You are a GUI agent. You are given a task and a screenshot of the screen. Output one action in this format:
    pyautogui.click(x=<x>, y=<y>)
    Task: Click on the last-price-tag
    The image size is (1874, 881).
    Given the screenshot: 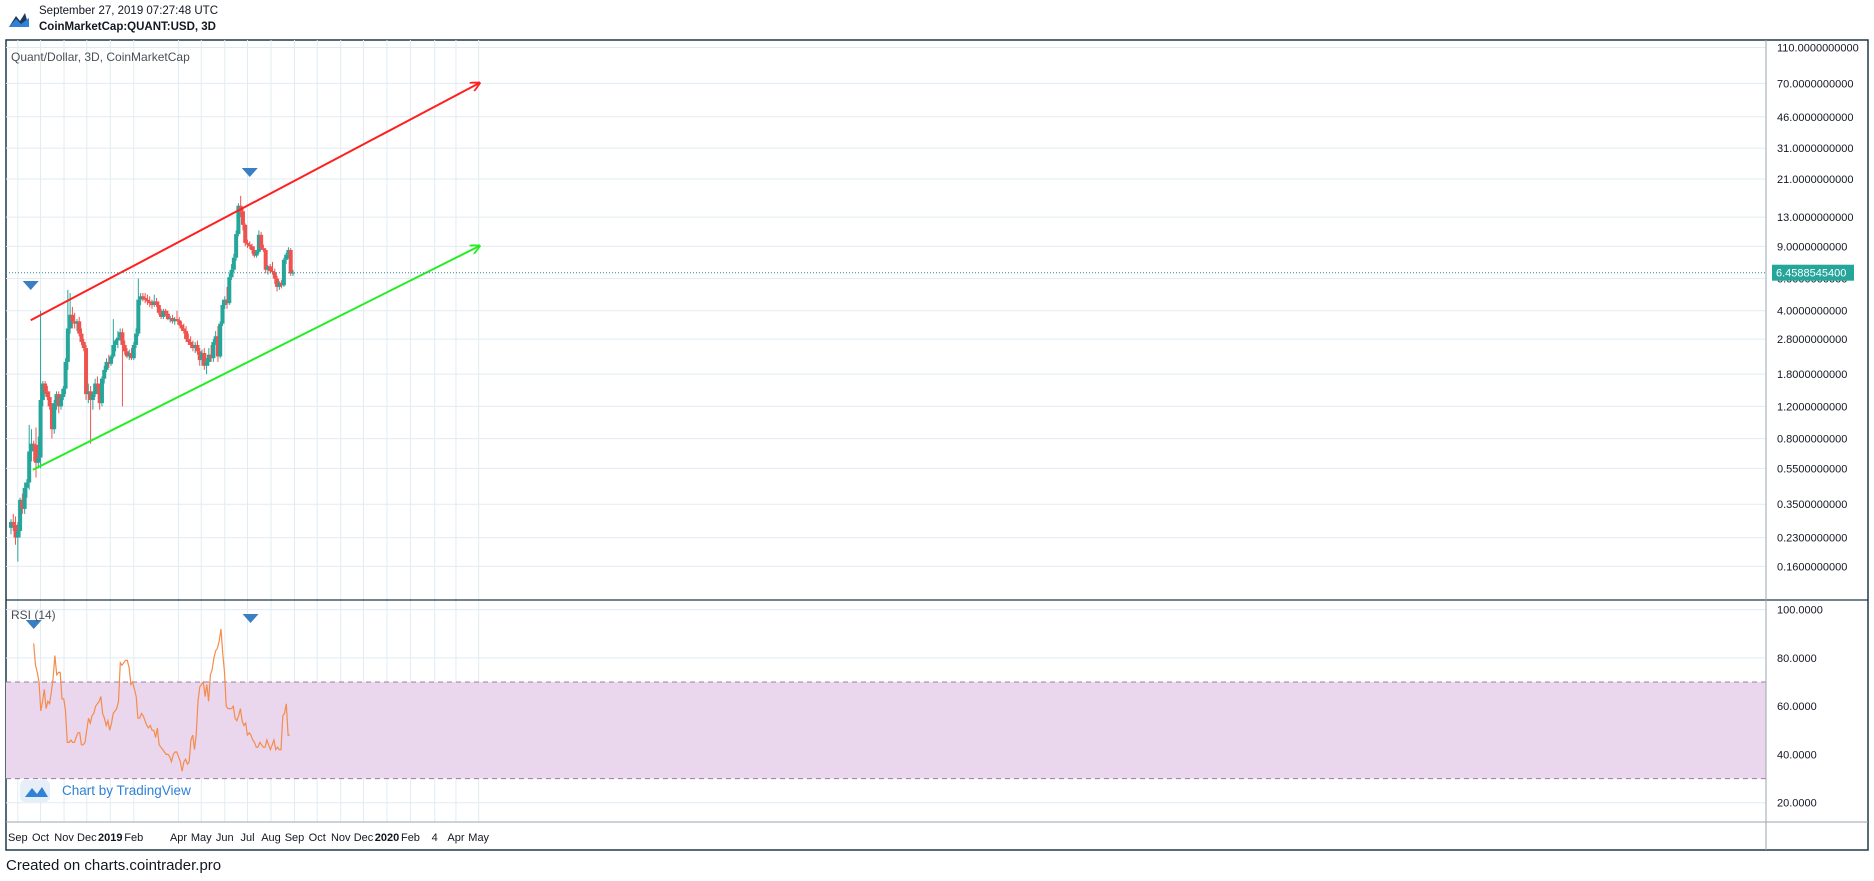 What is the action you would take?
    pyautogui.click(x=1813, y=272)
    